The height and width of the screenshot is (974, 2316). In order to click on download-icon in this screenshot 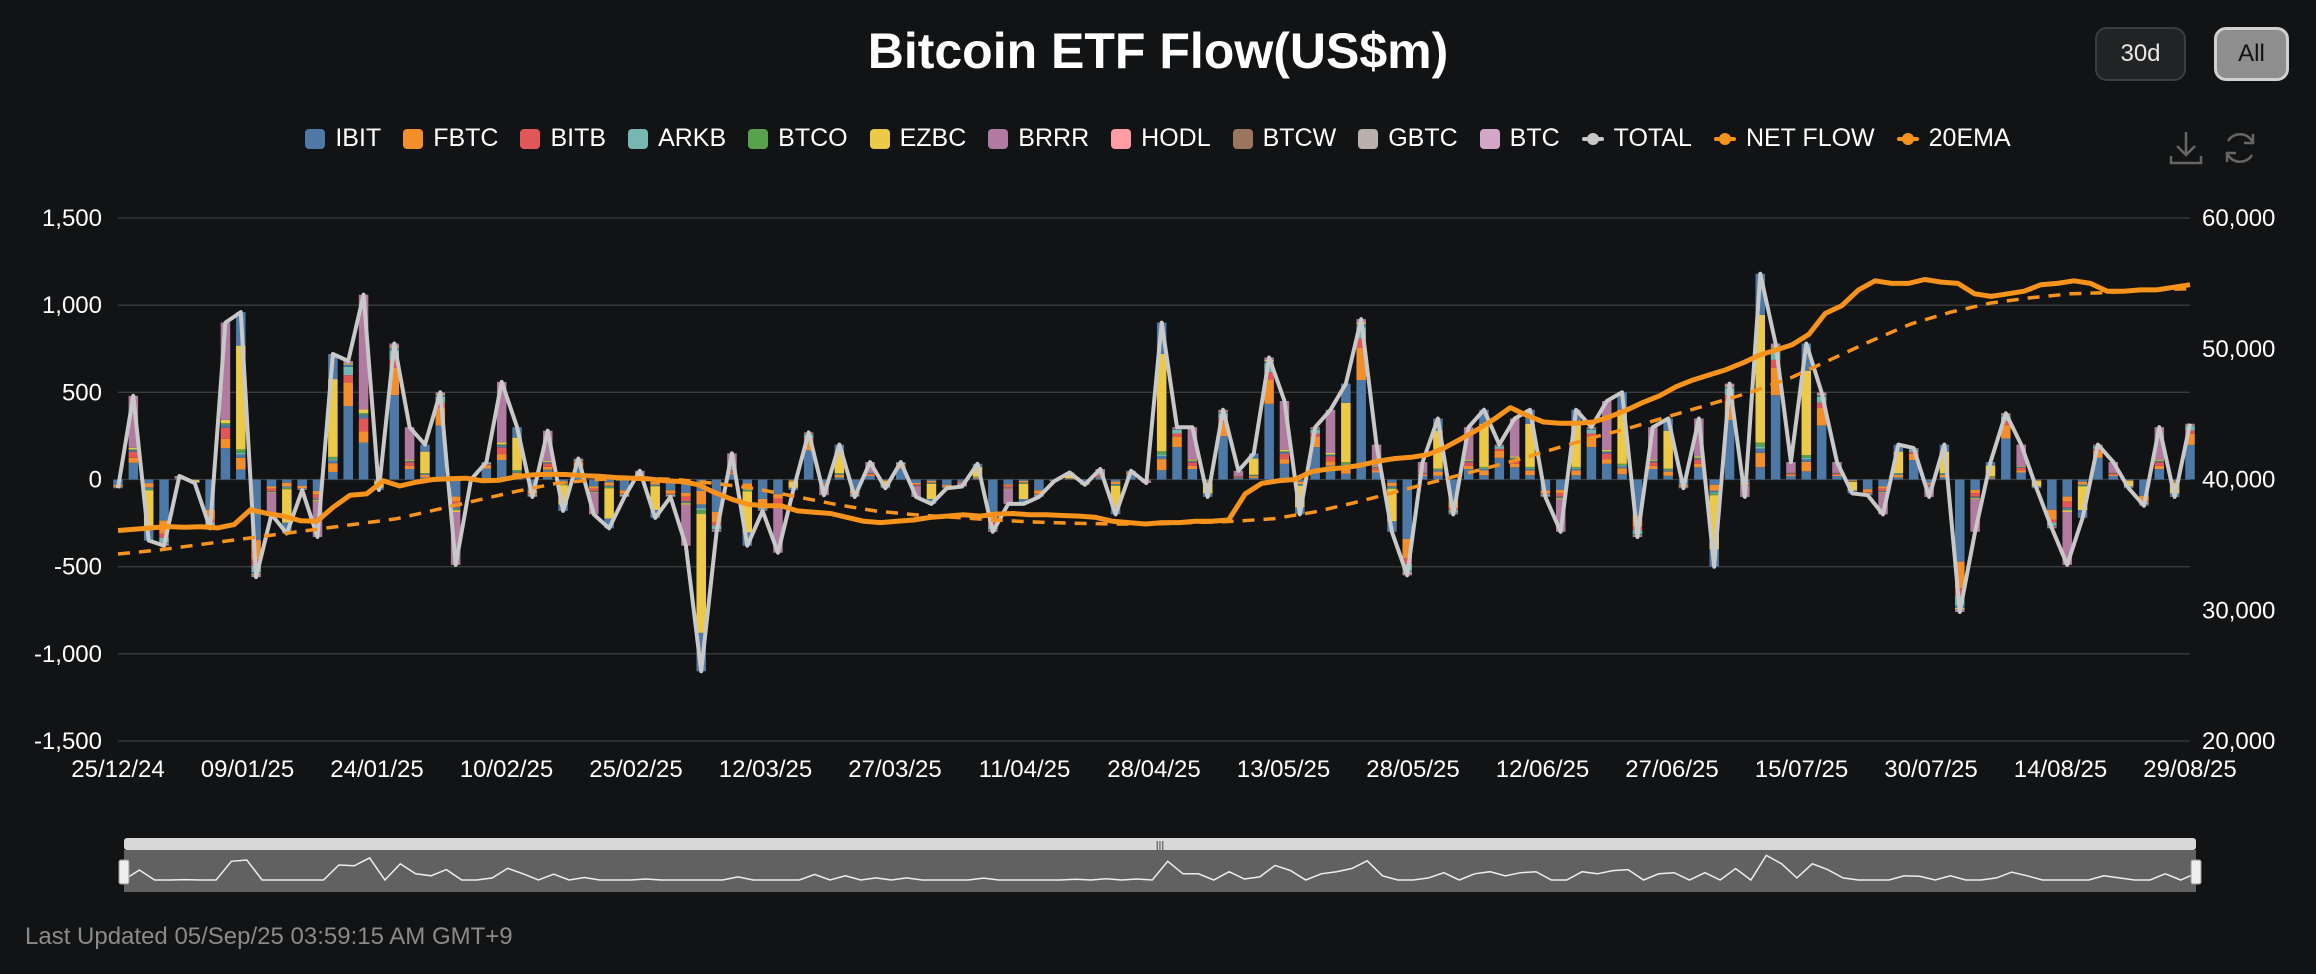, I will do `click(2186, 148)`.